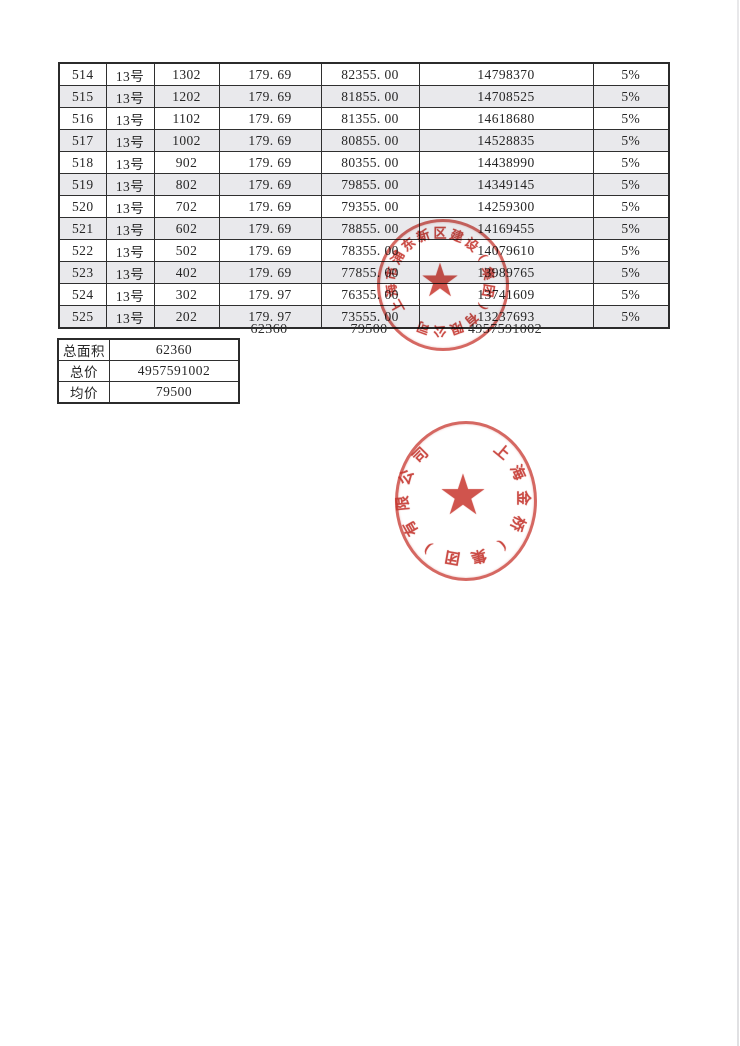 This screenshot has height=1046, width=740. What do you see at coordinates (370, 206) in the screenshot?
I see `table-cell: 79355. 00` at bounding box center [370, 206].